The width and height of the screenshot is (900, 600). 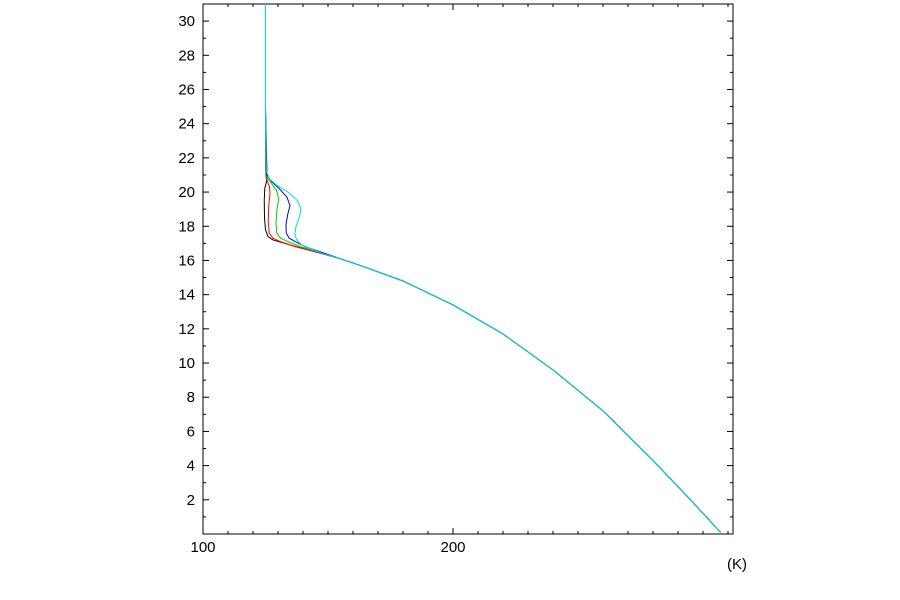 I want to click on y-tick-label: 24, so click(x=186, y=124).